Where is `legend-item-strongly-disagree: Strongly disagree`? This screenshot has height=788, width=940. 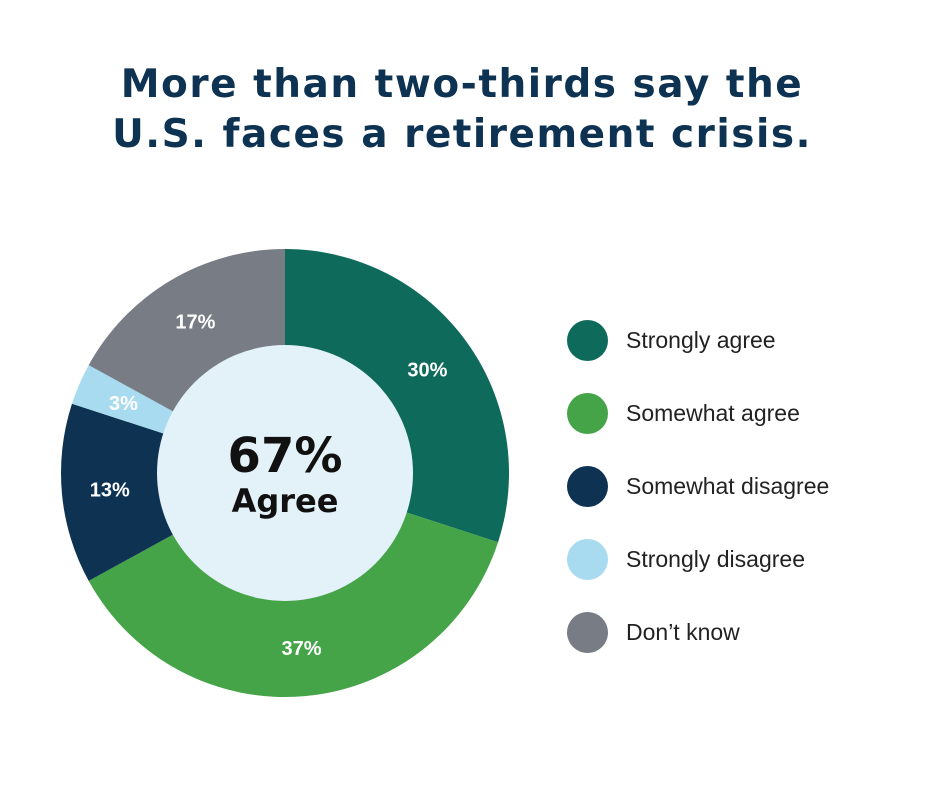
legend-item-strongly-disagree: Strongly disagree is located at coordinates (698, 559).